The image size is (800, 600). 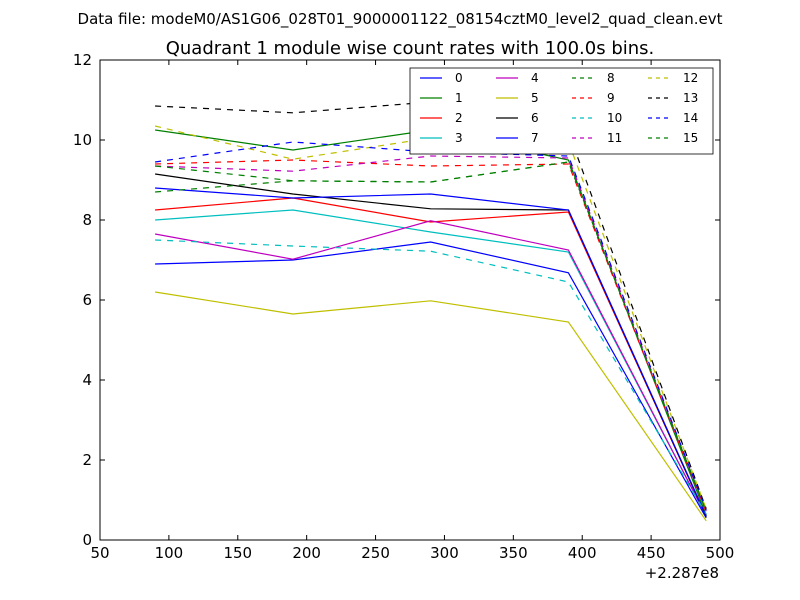 I want to click on legend-box, so click(x=561, y=111).